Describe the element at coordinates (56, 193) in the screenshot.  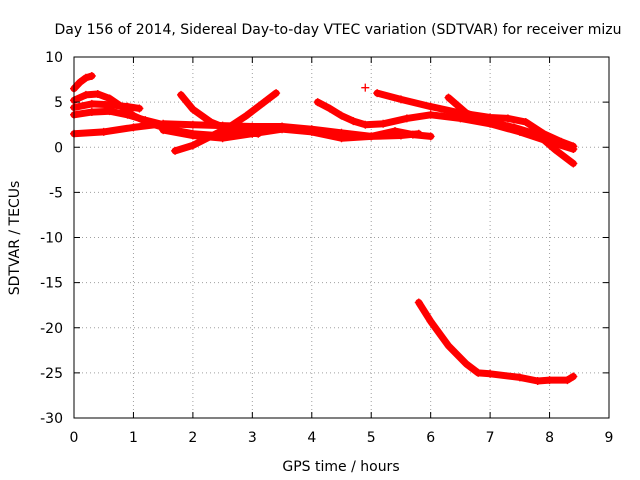
I see `y-tick-label: -5` at that location.